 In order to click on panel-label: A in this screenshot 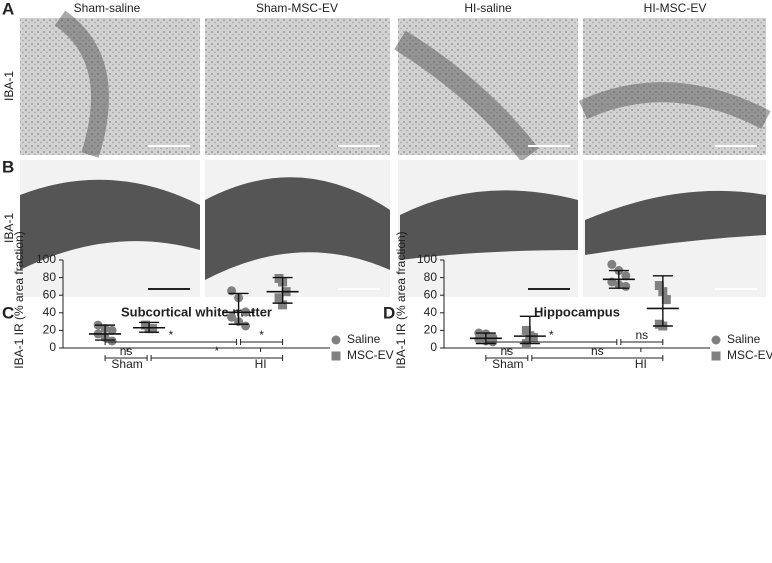, I will do `click(8, 9)`.